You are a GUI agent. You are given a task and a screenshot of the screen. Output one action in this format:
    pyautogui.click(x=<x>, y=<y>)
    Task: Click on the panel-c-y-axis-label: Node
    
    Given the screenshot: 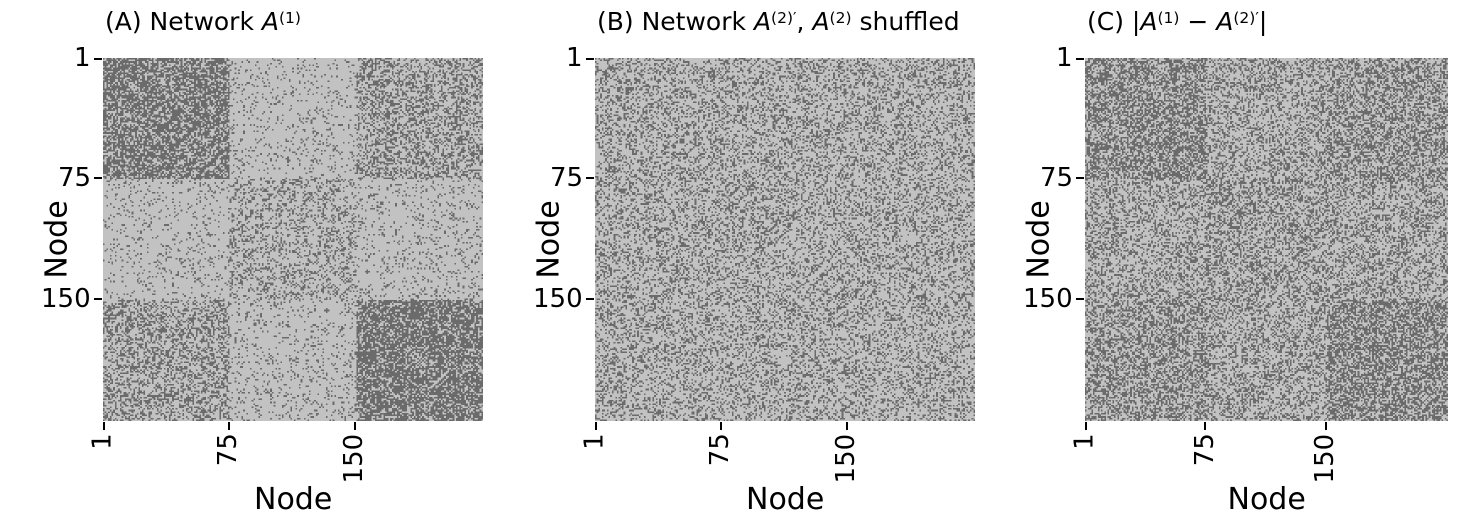 What is the action you would take?
    pyautogui.click(x=1039, y=239)
    